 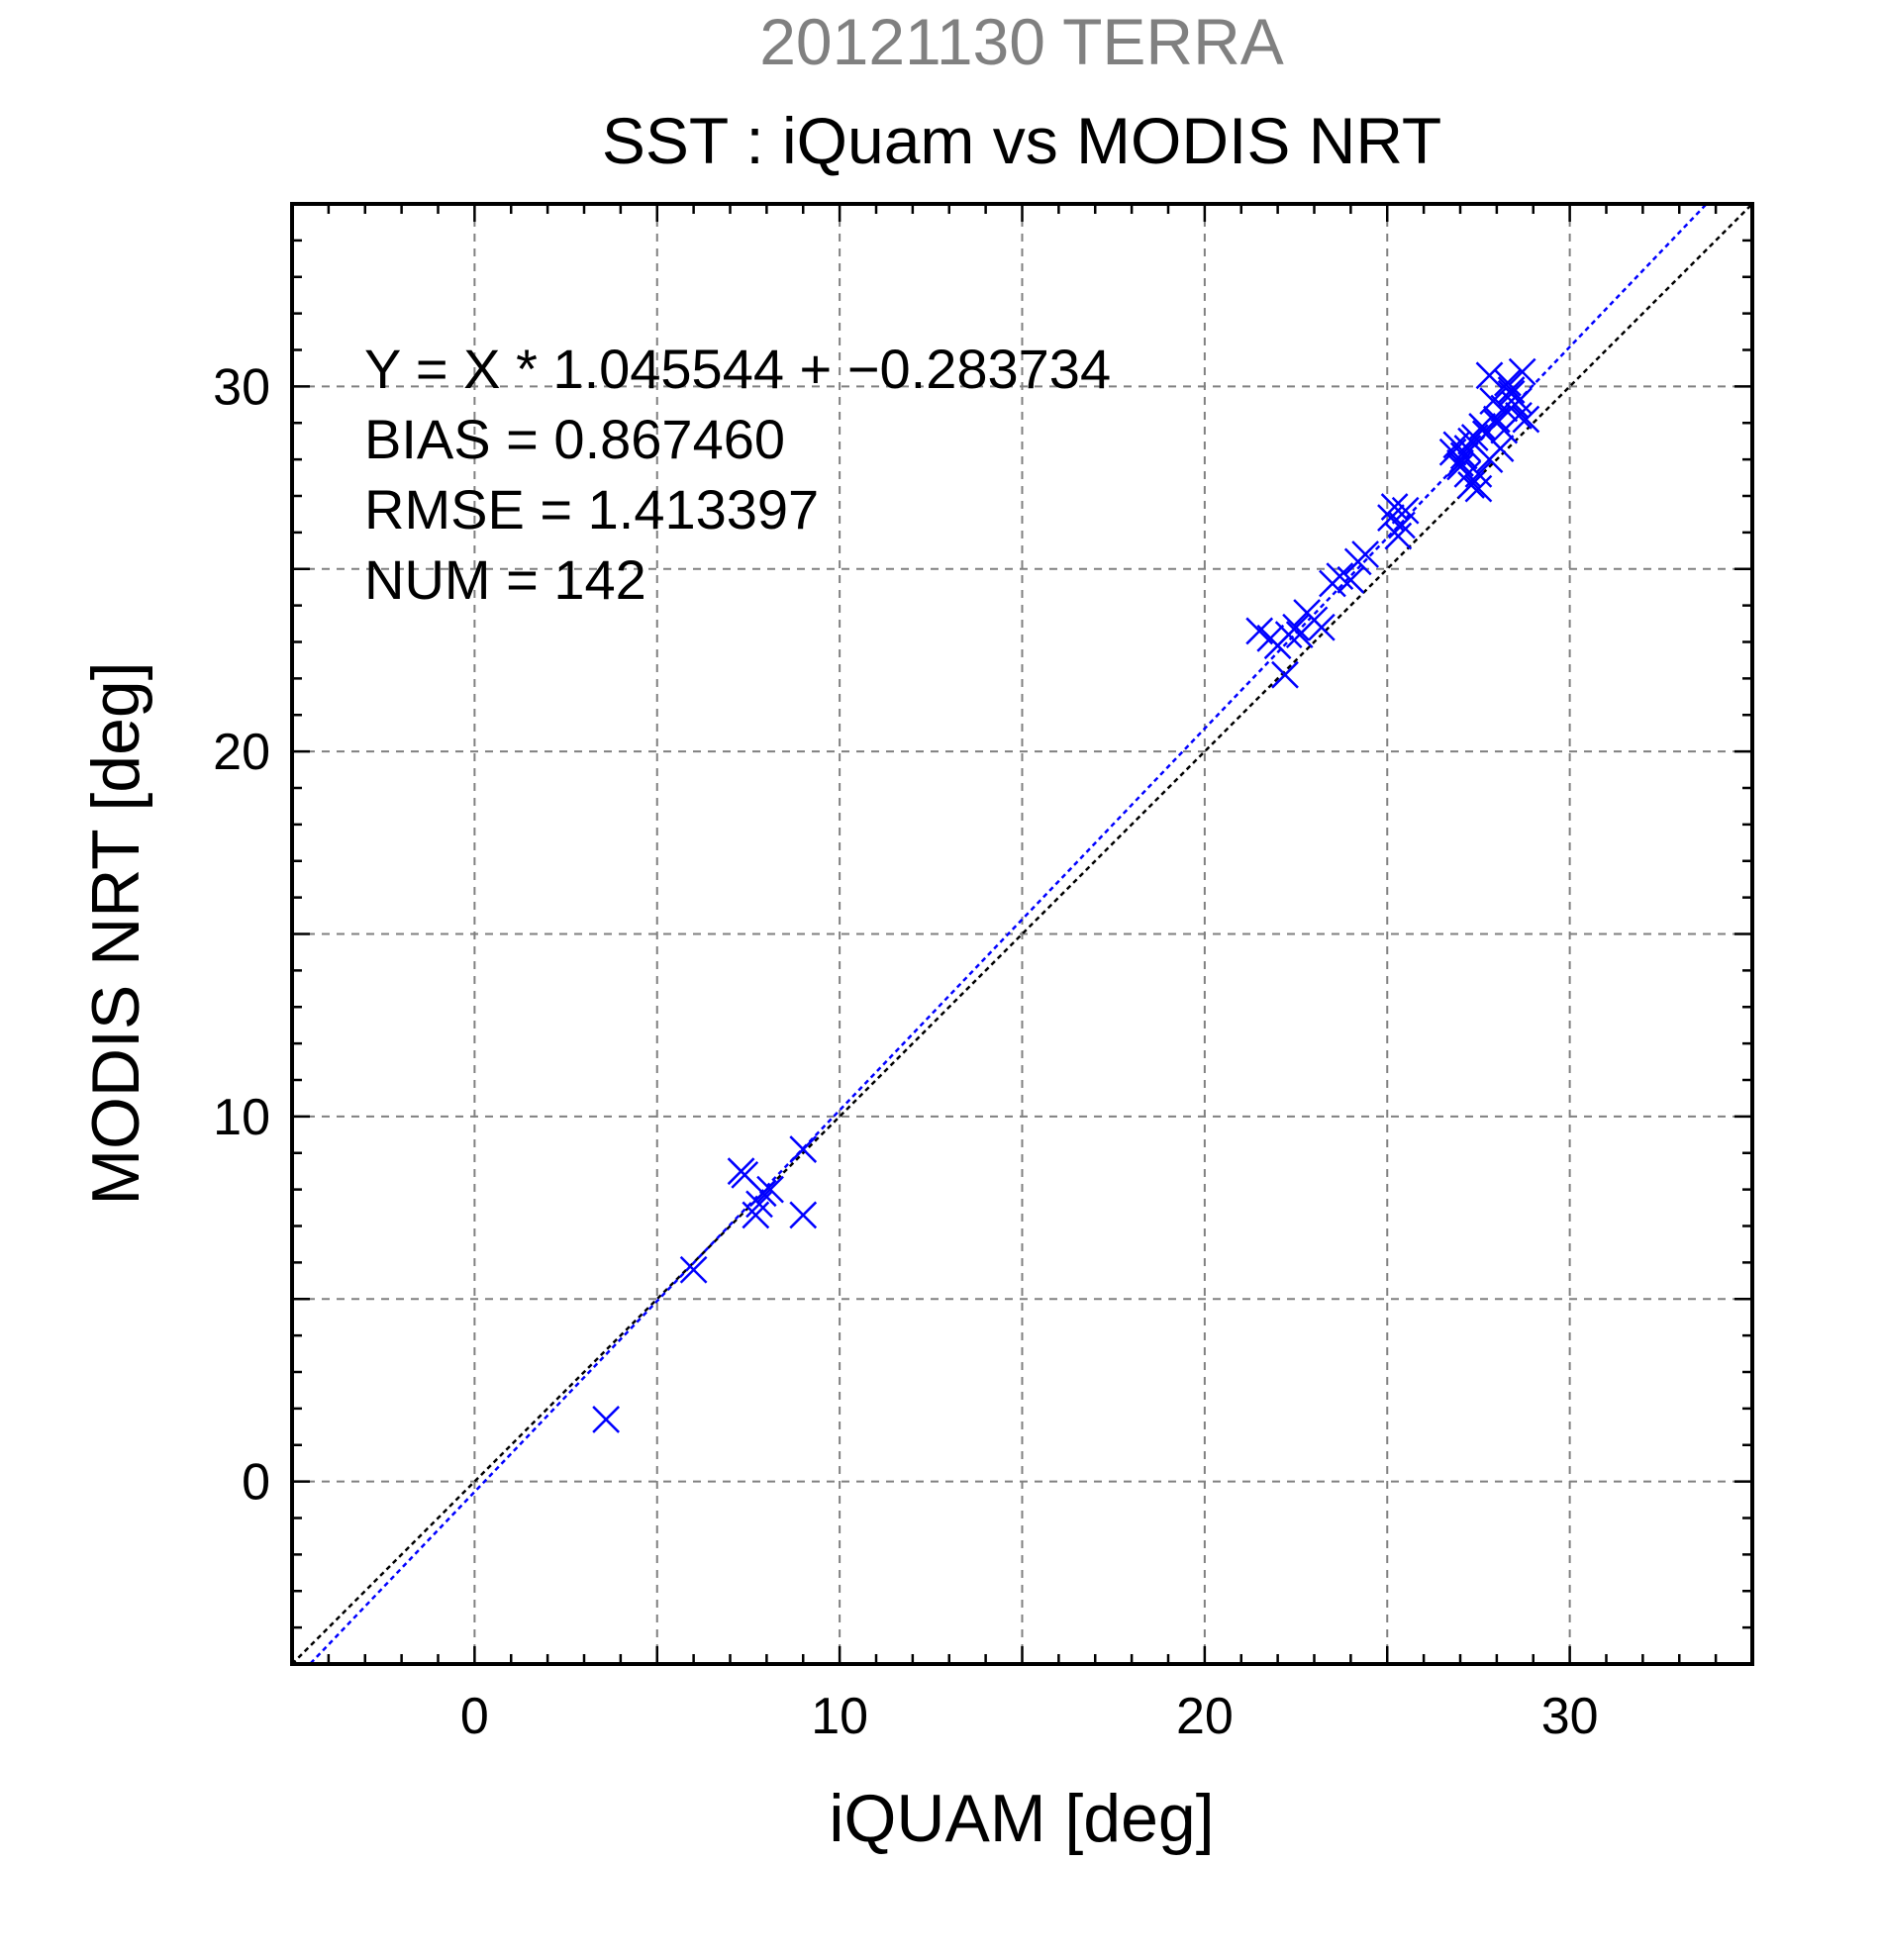 I want to click on chart-title: SST : iQuam vs MODIS NRT, so click(x=1022, y=140).